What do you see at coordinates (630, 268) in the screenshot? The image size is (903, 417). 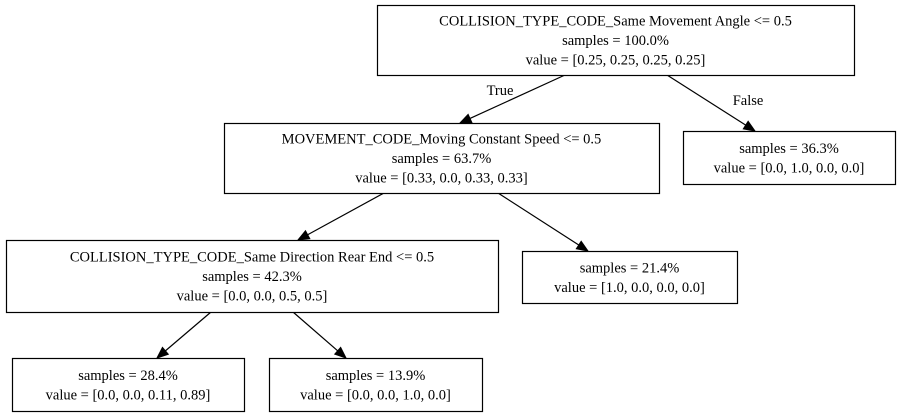 I see `node-text-line: samples = 21.4%` at bounding box center [630, 268].